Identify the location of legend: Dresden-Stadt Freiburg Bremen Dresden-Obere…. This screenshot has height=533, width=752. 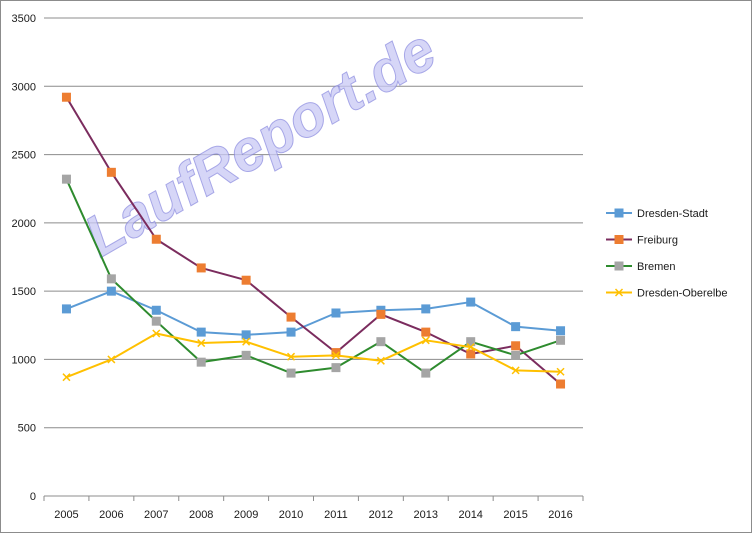
(667, 254).